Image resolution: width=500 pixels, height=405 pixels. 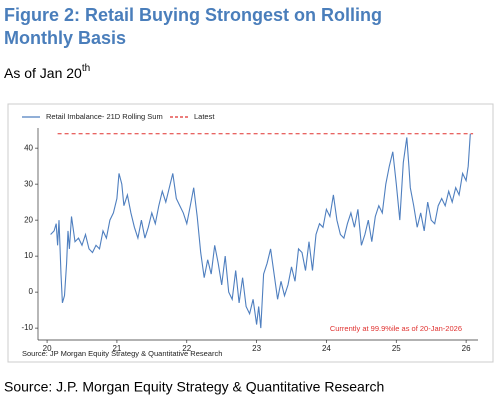 I want to click on x-tick-label: 20, so click(x=47, y=348).